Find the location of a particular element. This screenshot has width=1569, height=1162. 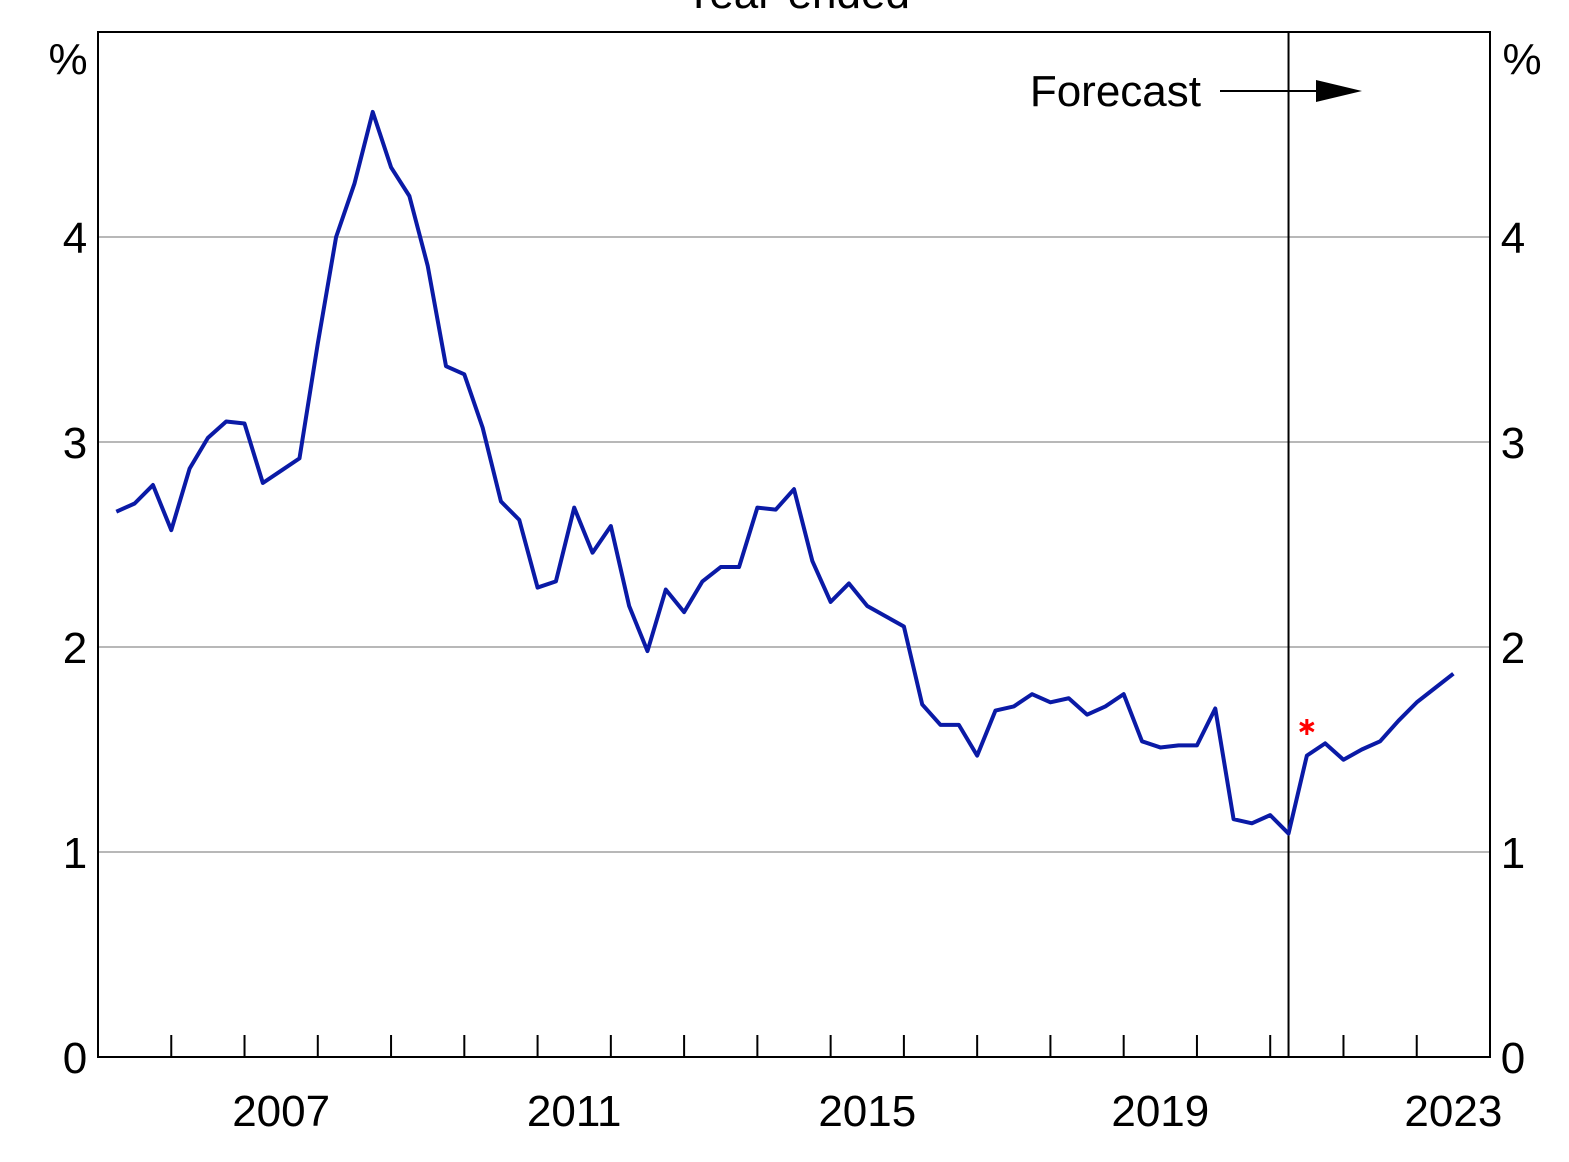

y-tick-label: 4 is located at coordinates (75, 238).